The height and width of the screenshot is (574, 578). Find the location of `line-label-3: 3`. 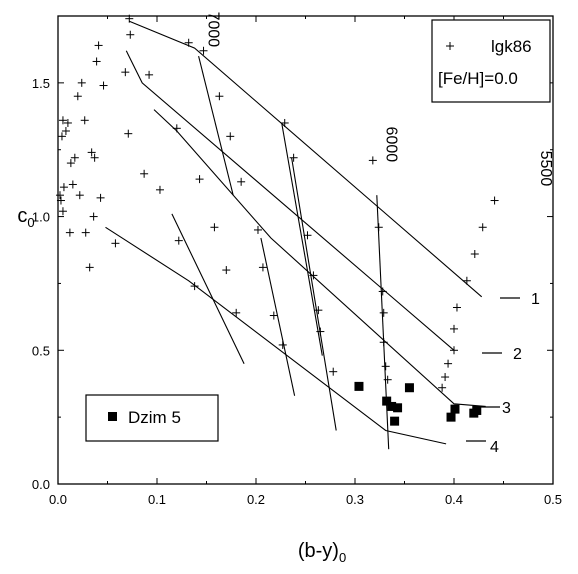

line-label-3: 3 is located at coordinates (506, 408).